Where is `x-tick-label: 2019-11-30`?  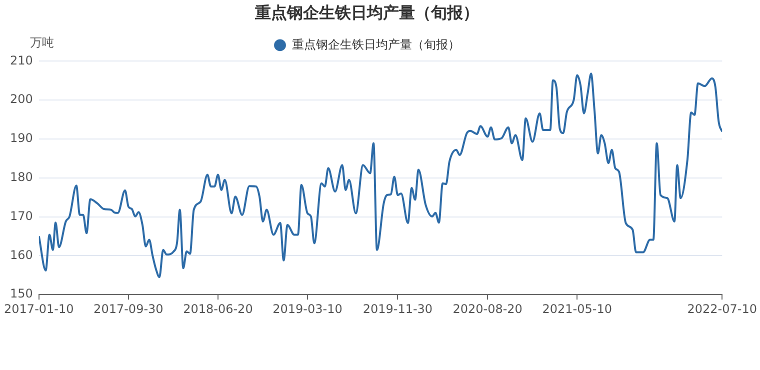 x-tick-label: 2019-11-30 is located at coordinates (397, 309).